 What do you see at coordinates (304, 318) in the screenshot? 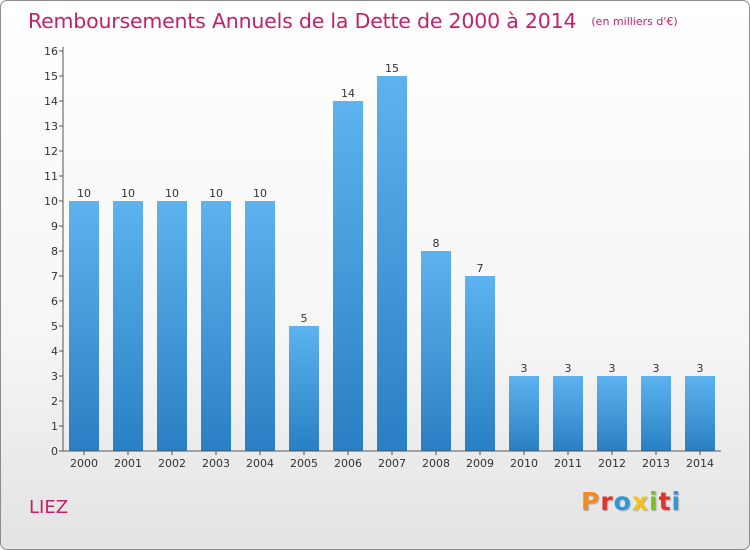
I see `data-label-2005: 5` at bounding box center [304, 318].